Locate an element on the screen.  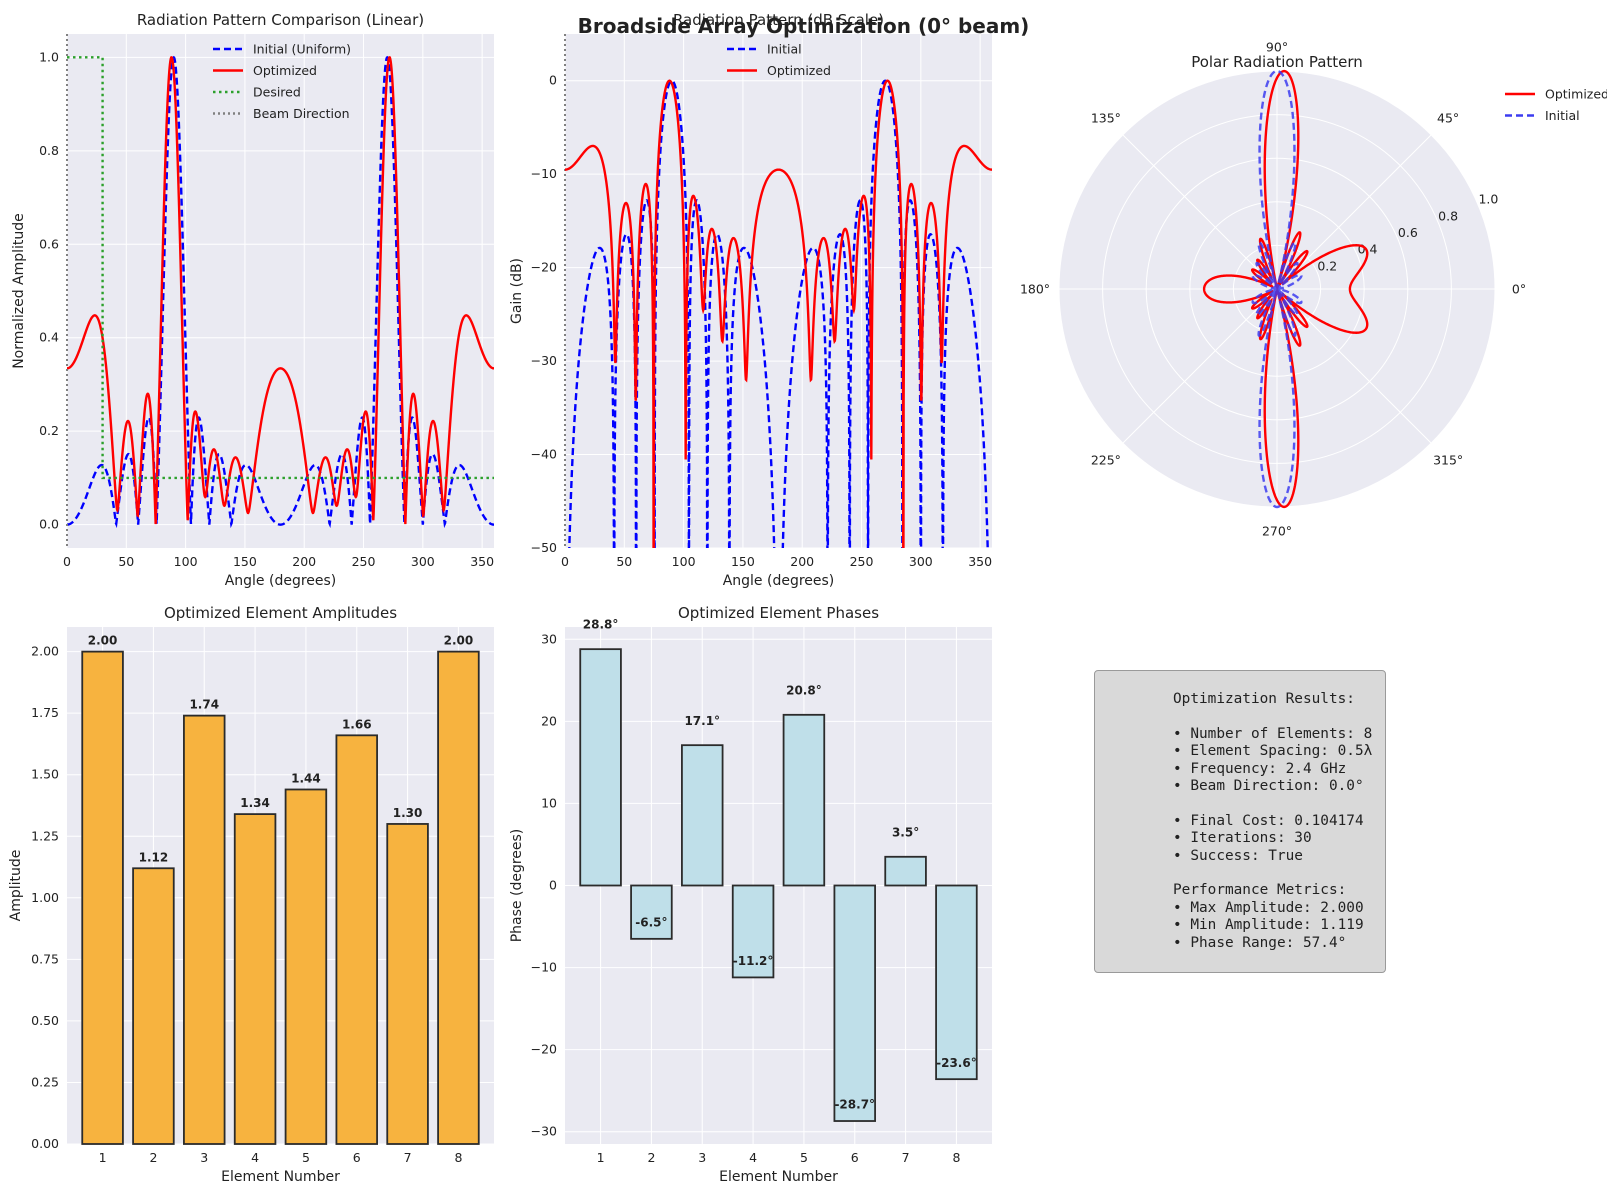
polar-angle-label: 315° is located at coordinates (1448, 460).